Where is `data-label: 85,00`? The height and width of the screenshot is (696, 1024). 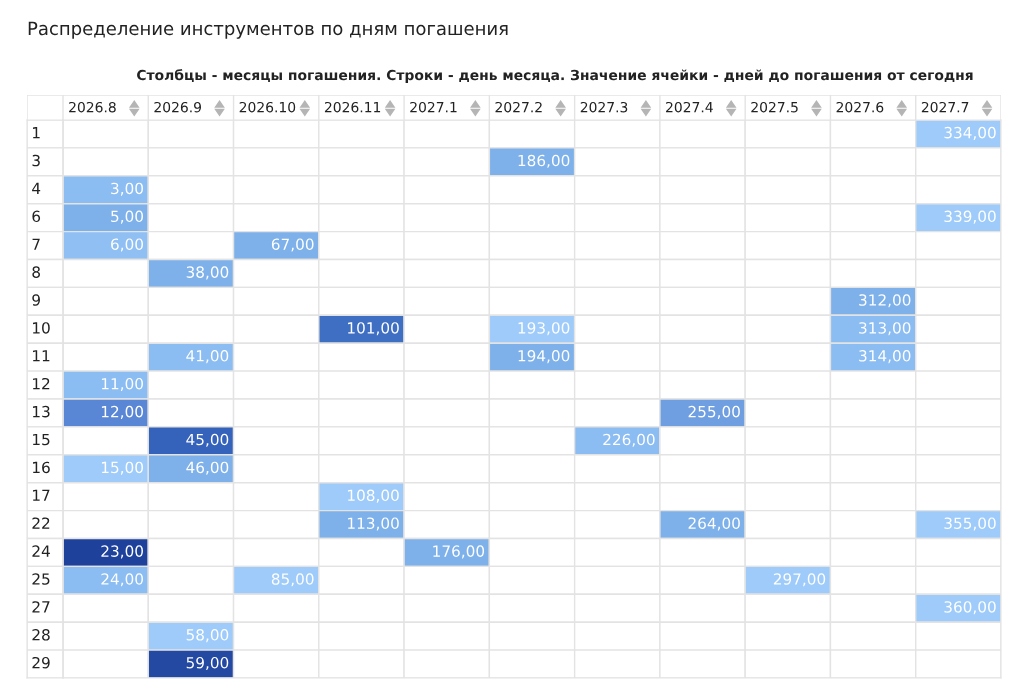
data-label: 85,00 is located at coordinates (292, 580).